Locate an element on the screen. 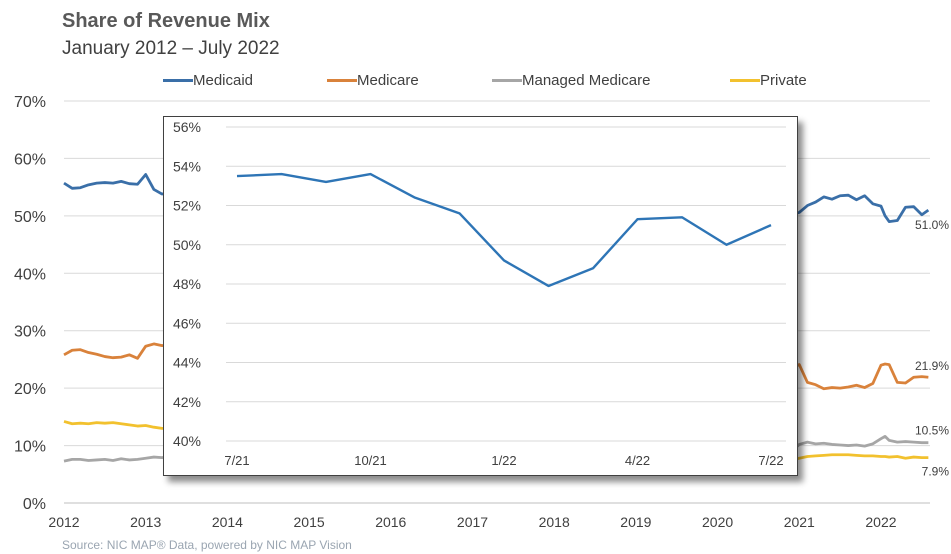 The image size is (951, 554). x-tick-label: 2015 is located at coordinates (309, 522).